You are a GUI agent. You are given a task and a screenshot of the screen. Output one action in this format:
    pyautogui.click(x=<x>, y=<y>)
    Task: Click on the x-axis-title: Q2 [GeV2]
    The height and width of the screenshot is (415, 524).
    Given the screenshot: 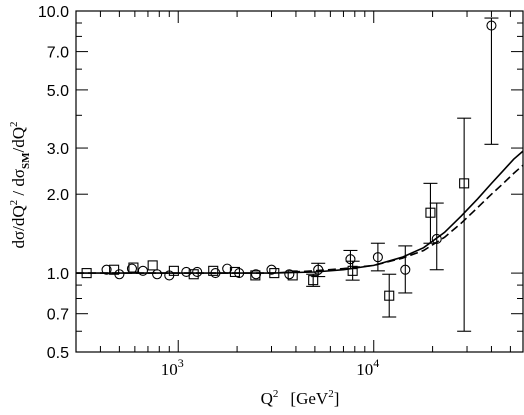 What is the action you would take?
    pyautogui.click(x=300, y=398)
    